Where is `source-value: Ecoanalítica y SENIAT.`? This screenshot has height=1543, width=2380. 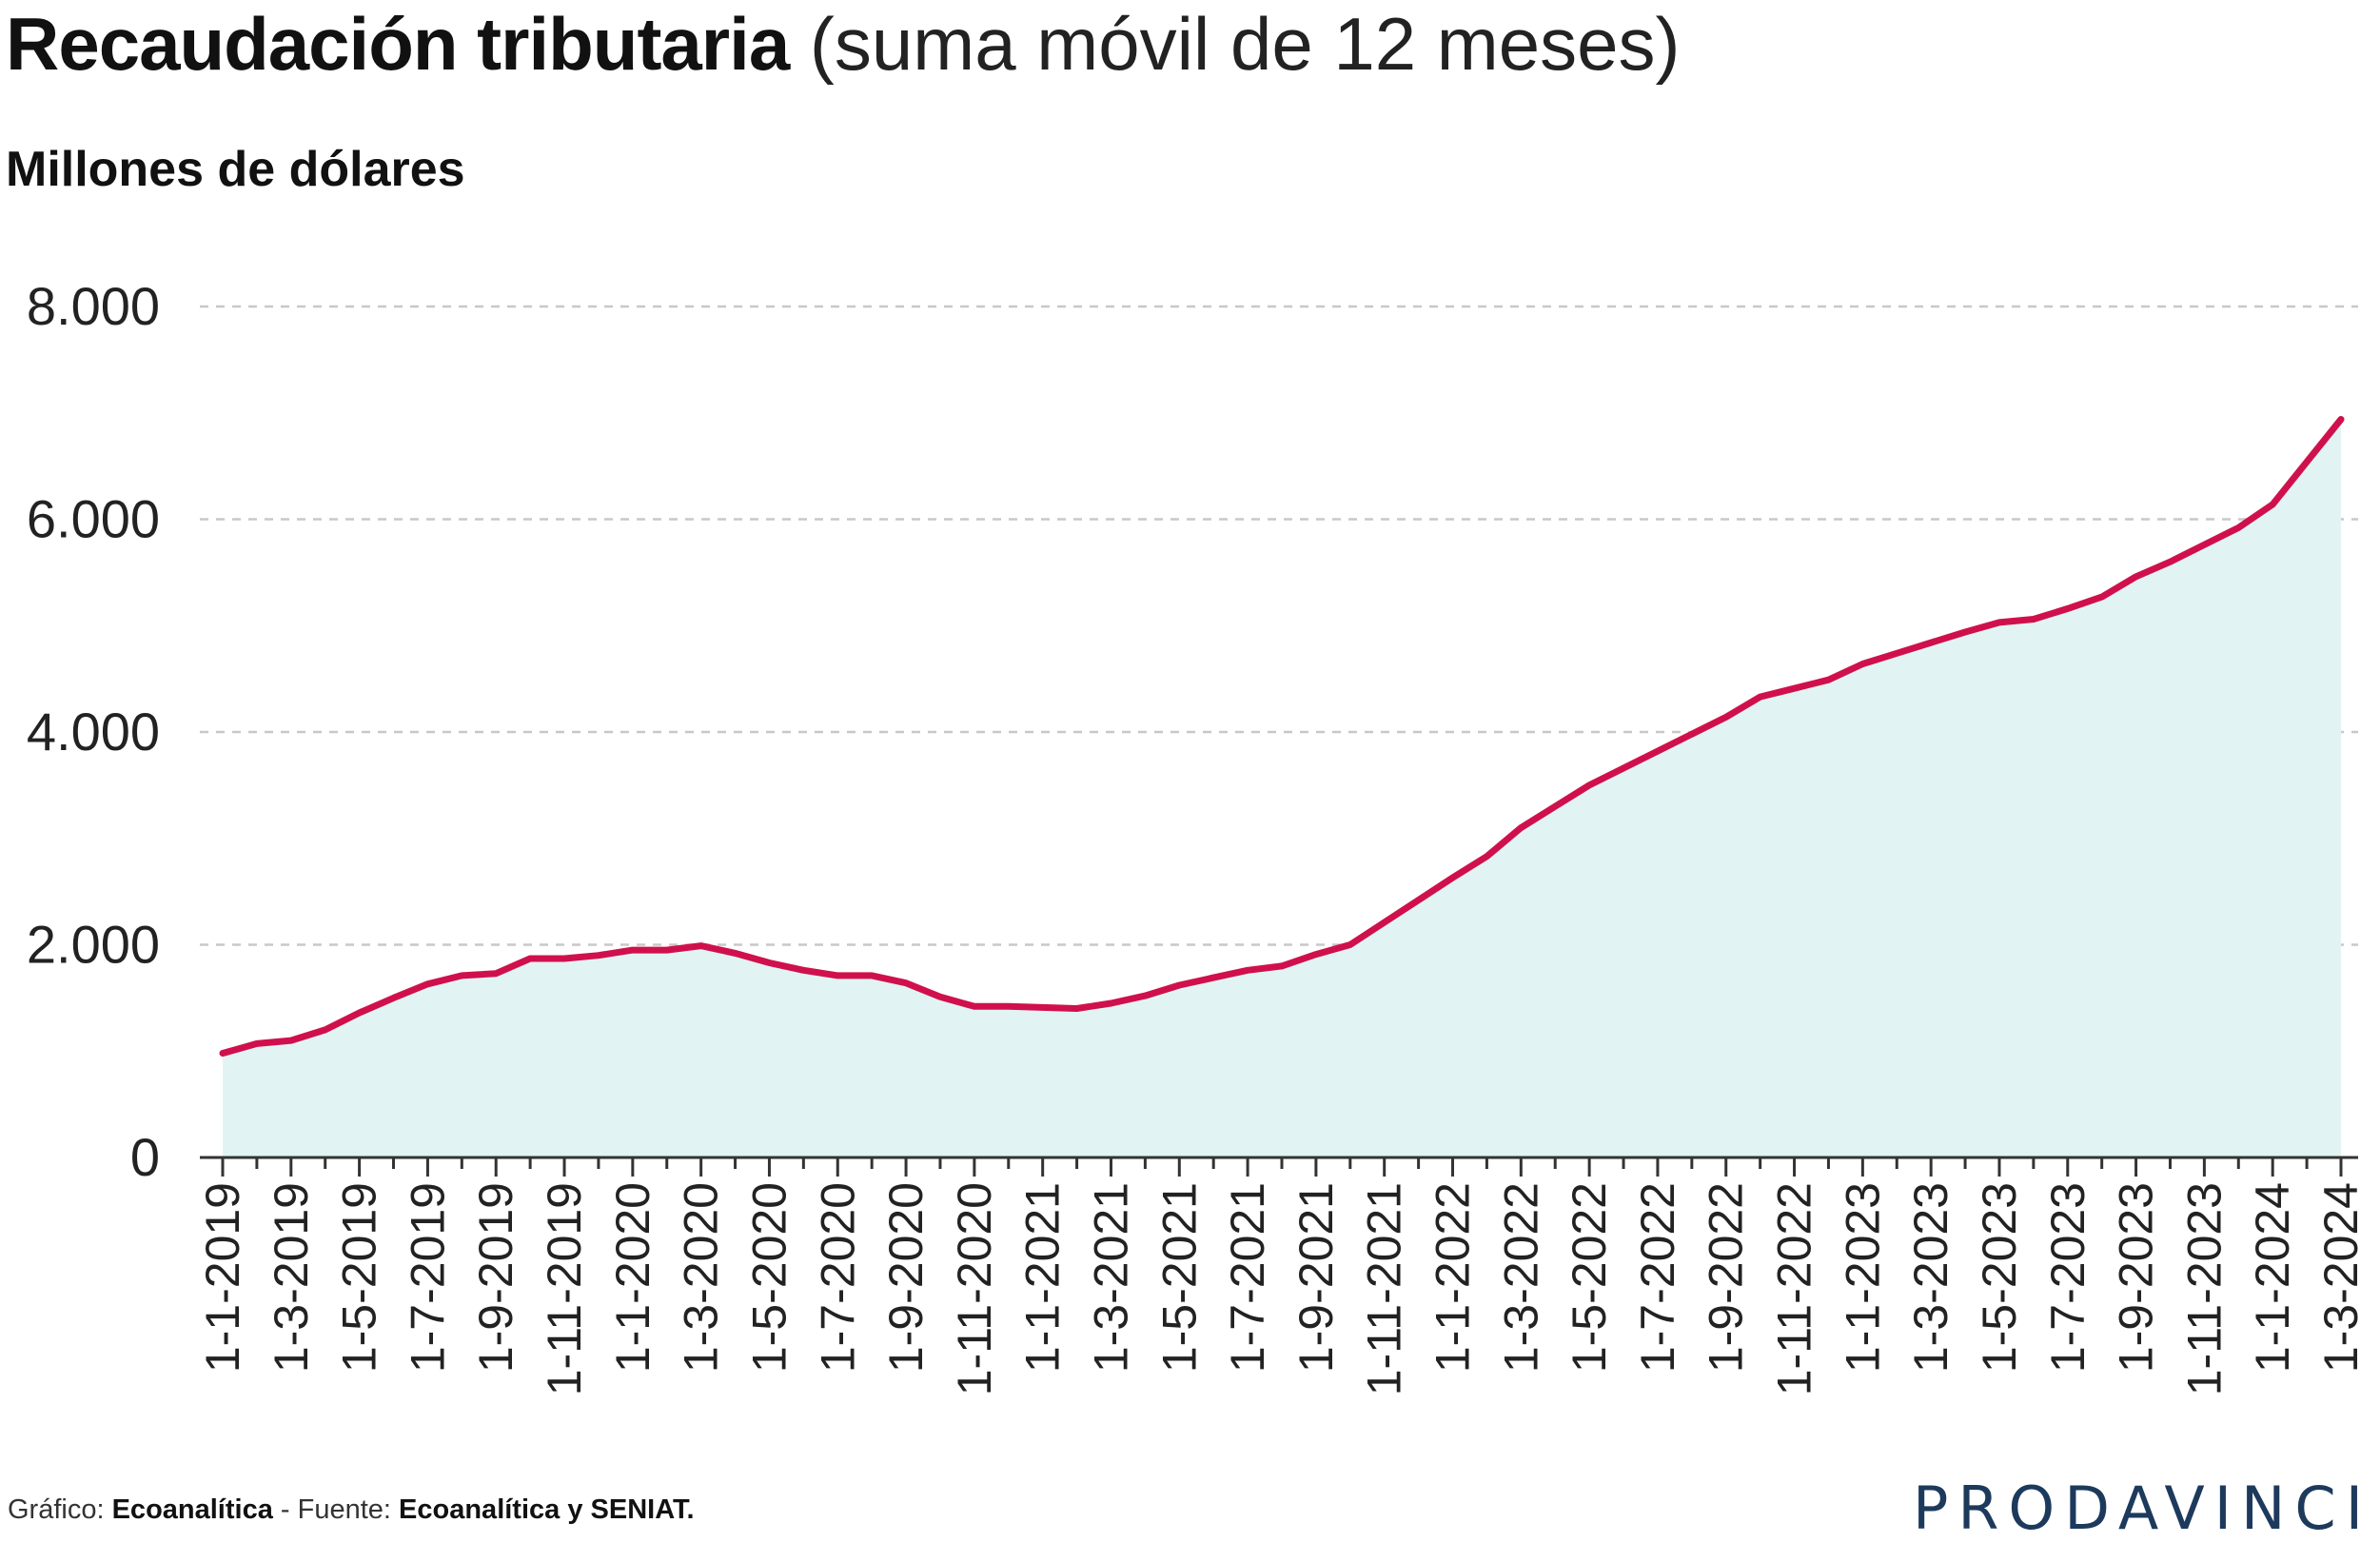
source-value: Ecoanalítica y SENIAT. is located at coordinates (547, 1509).